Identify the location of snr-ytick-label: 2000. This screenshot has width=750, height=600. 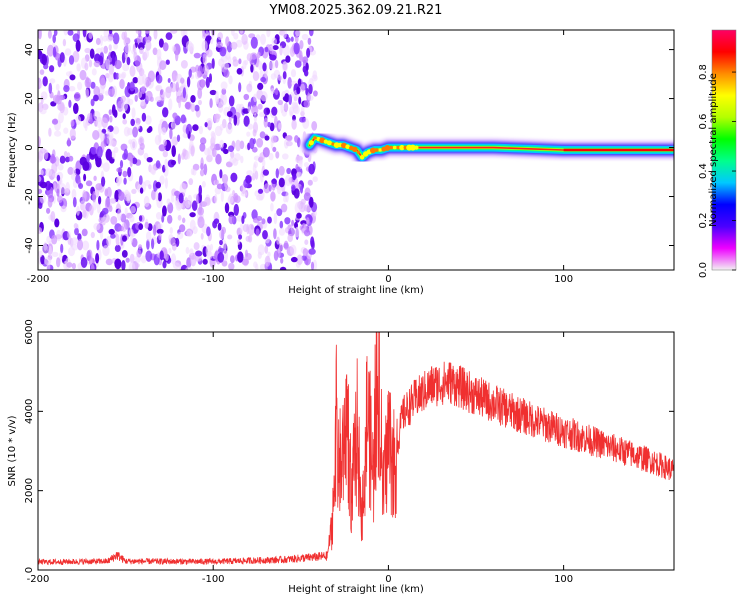
(29, 490).